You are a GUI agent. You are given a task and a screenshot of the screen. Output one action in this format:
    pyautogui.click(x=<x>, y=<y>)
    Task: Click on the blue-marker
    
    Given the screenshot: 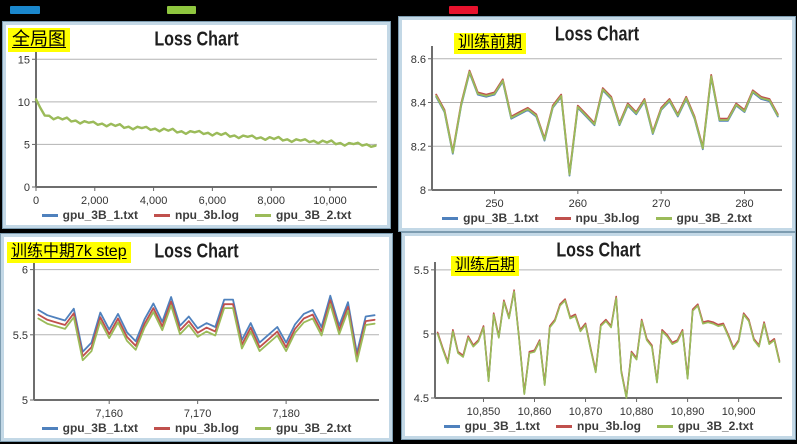 What is the action you would take?
    pyautogui.click(x=25, y=10)
    